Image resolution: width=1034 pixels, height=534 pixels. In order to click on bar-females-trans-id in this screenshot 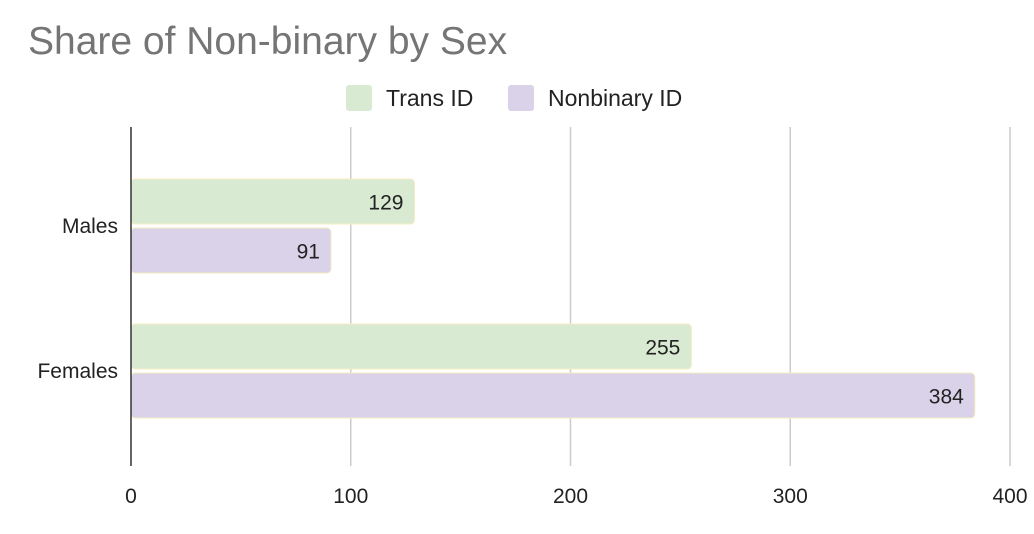, I will do `click(411, 346)`.